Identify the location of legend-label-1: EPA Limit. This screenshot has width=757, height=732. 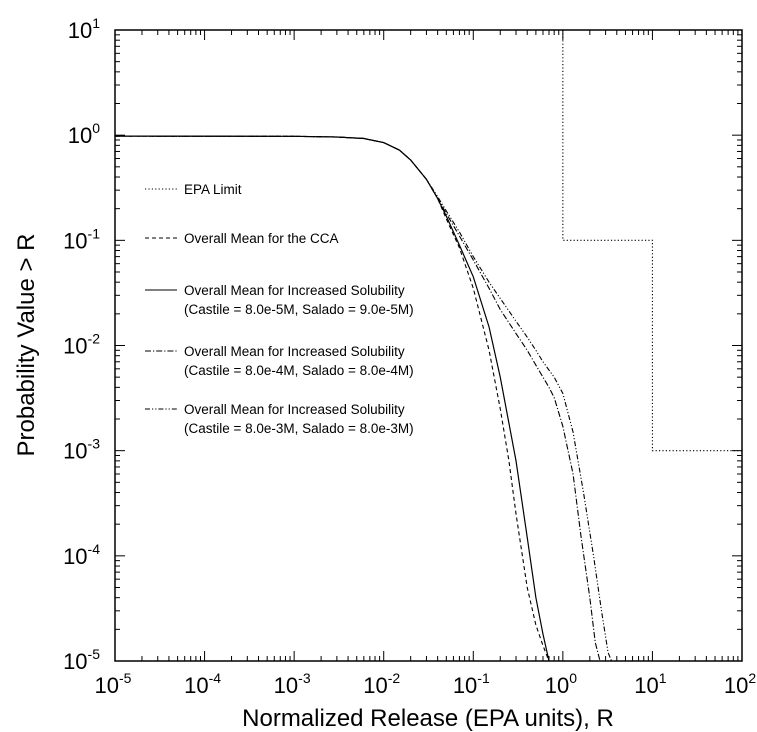
(213, 189).